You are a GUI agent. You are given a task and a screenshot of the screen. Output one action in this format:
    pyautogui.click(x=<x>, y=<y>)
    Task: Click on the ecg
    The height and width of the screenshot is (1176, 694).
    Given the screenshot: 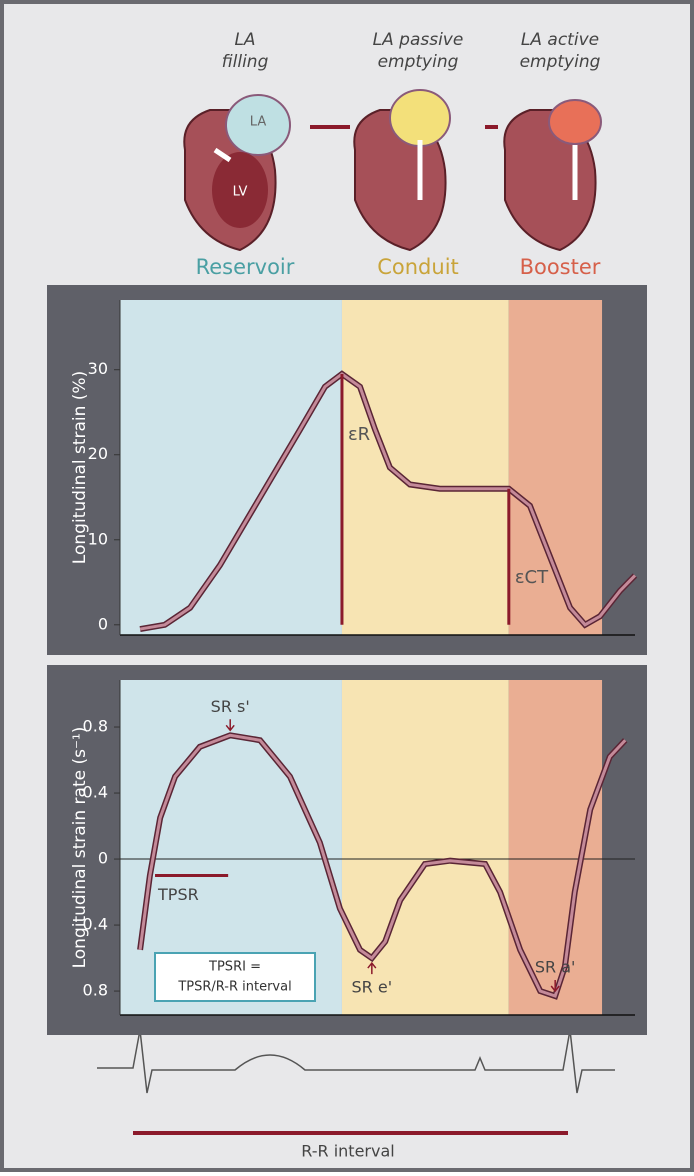 What is the action you would take?
    pyautogui.click(x=356, y=1061)
    